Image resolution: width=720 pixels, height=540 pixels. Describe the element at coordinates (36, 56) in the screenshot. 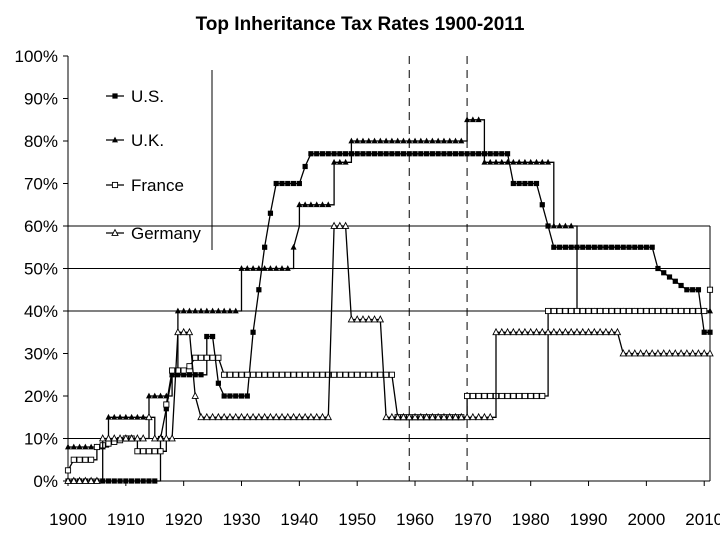

I see `y-tick-label: 100%` at that location.